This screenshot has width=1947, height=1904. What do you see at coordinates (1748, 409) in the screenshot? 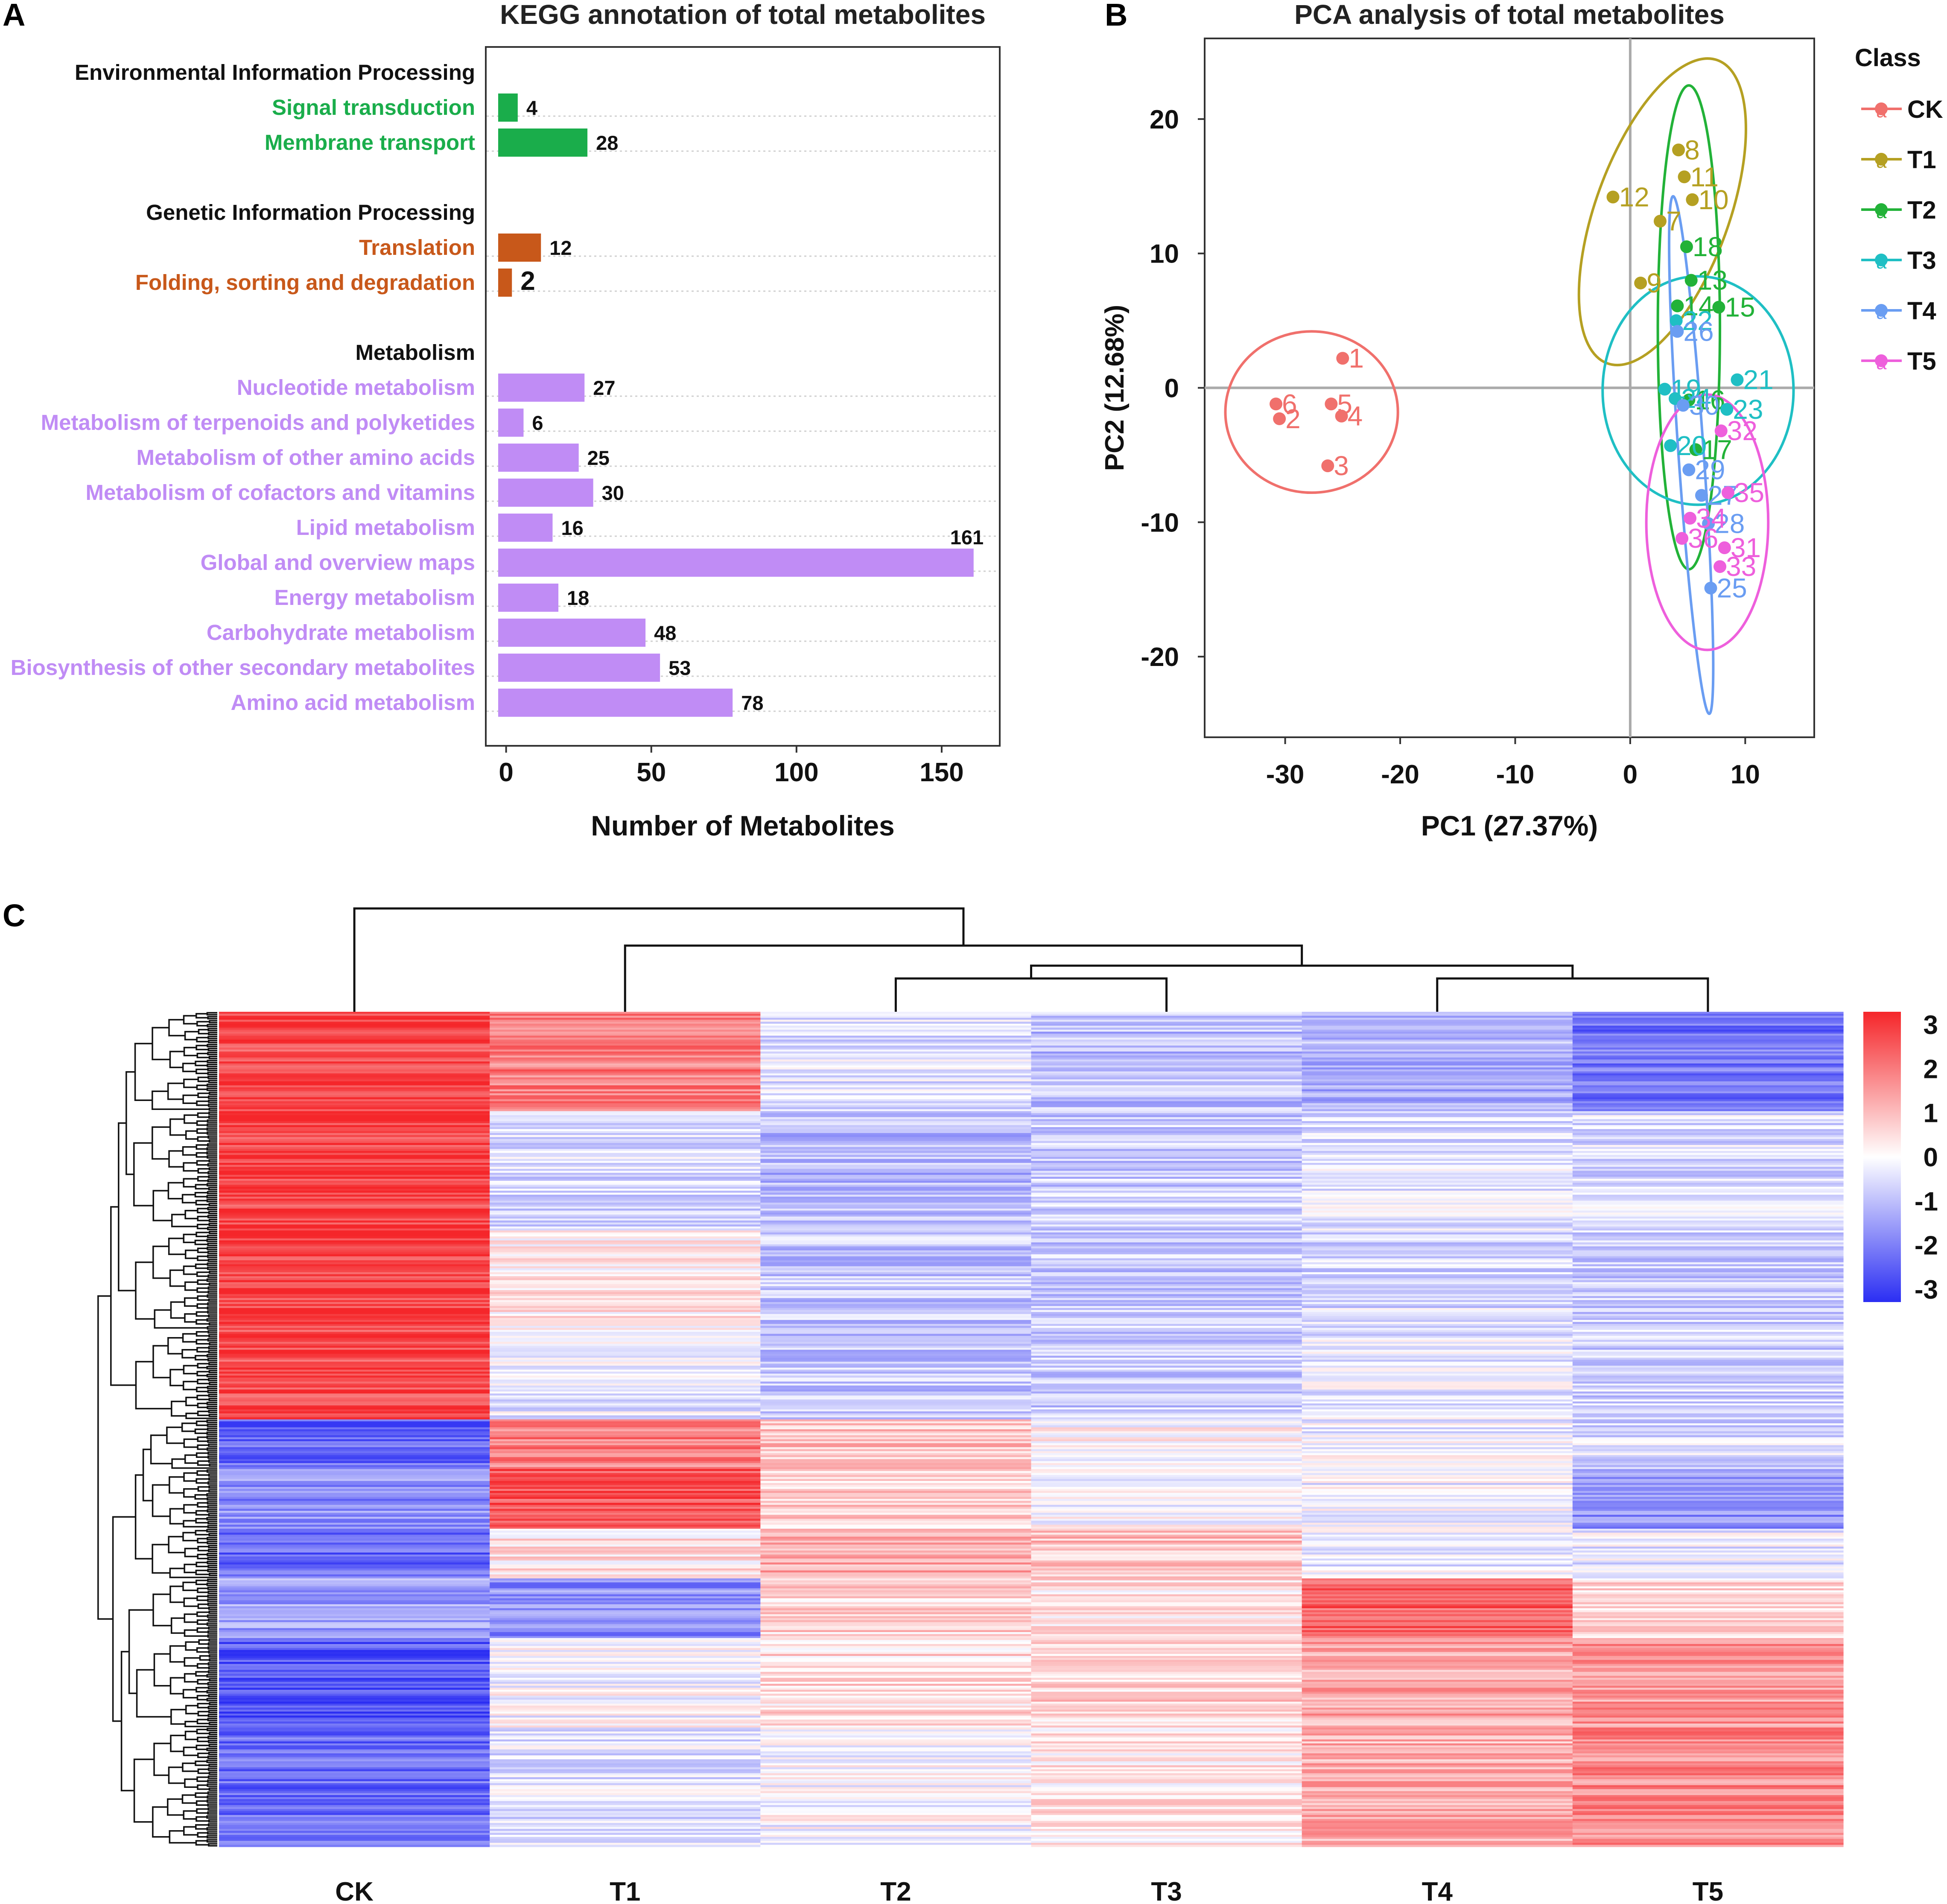
I see `point-label: 23` at bounding box center [1748, 409].